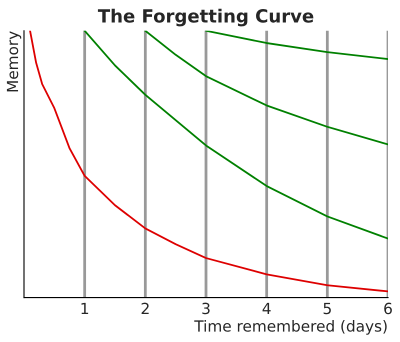 Image resolution: width=400 pixels, height=342 pixels. What do you see at coordinates (14, 61) in the screenshot?
I see `y-axis-title: Memory` at bounding box center [14, 61].